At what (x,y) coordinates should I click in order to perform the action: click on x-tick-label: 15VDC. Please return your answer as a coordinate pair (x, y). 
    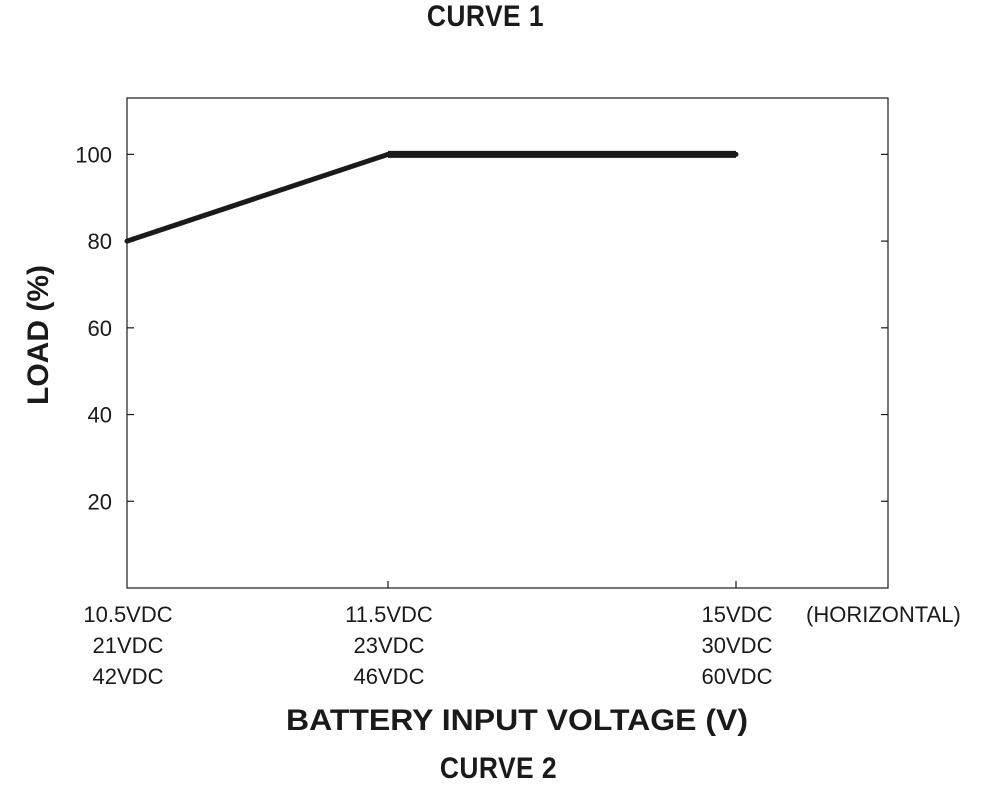
    Looking at the image, I should click on (737, 614).